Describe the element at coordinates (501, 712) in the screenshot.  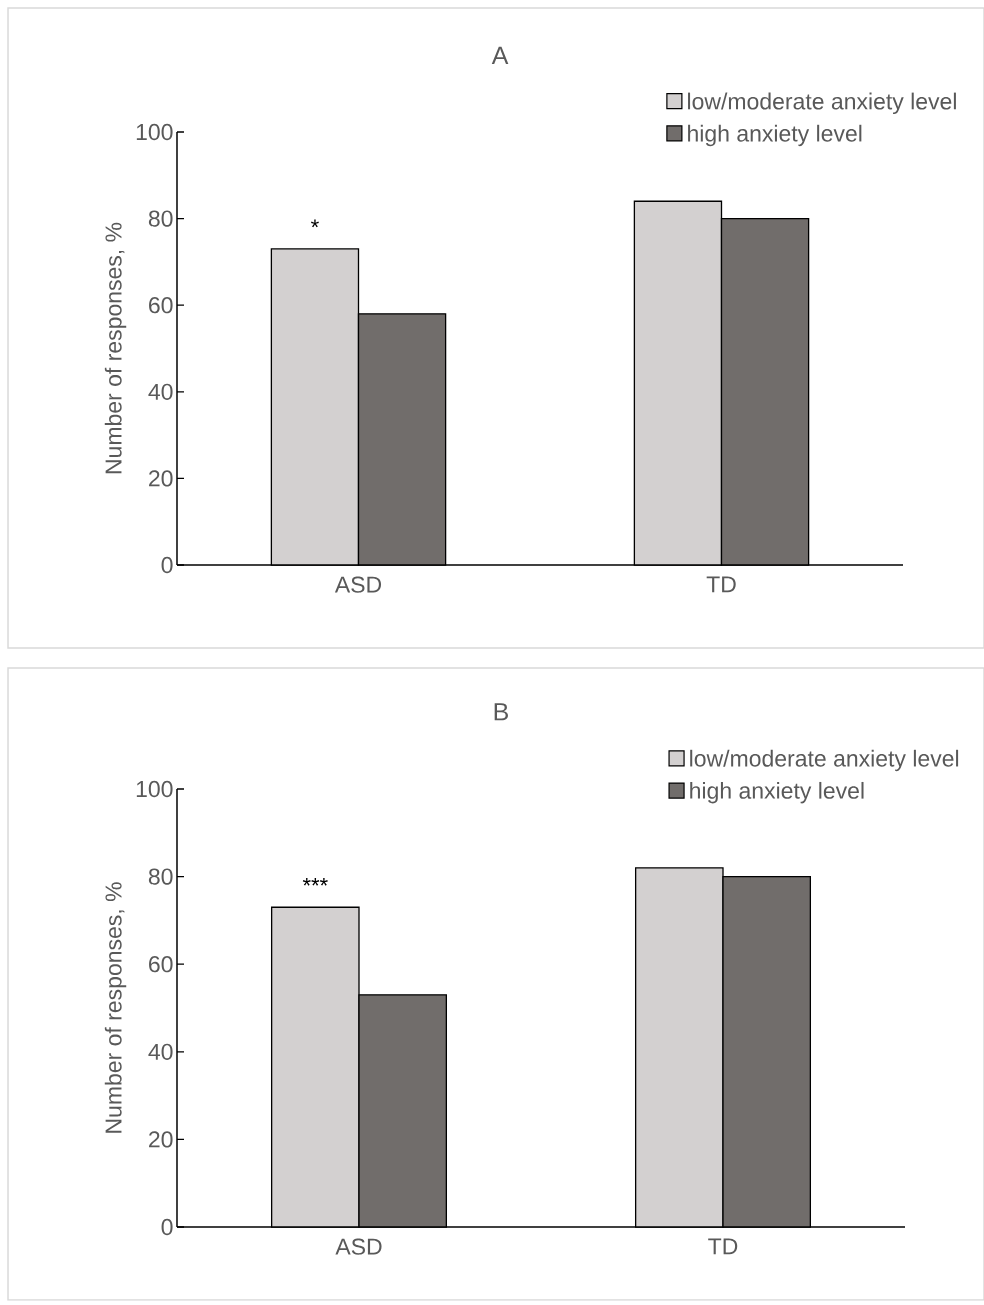
I see `chart-title: B` at that location.